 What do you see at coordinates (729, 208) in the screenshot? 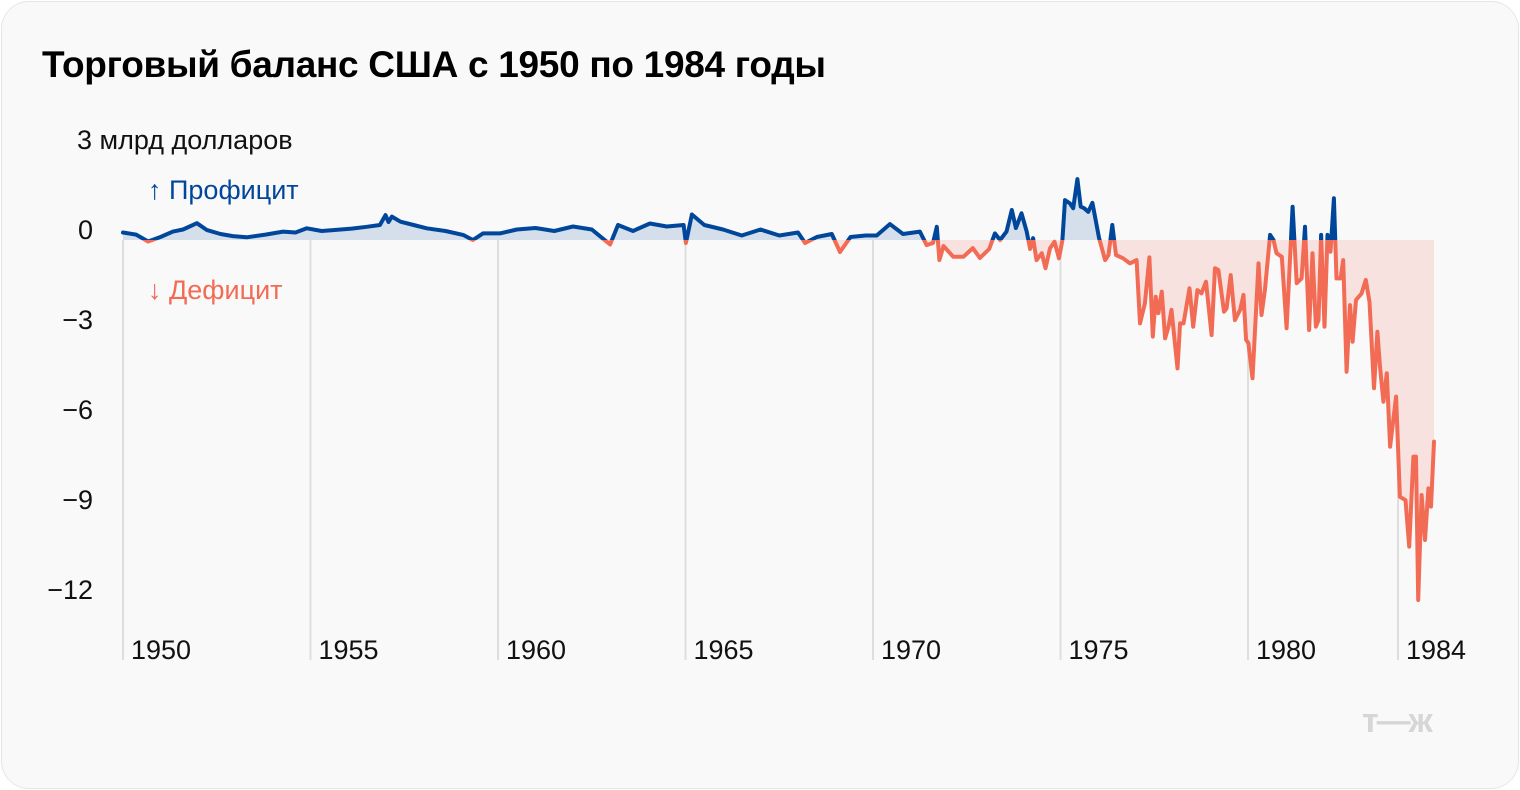
I see `surplus-line` at bounding box center [729, 208].